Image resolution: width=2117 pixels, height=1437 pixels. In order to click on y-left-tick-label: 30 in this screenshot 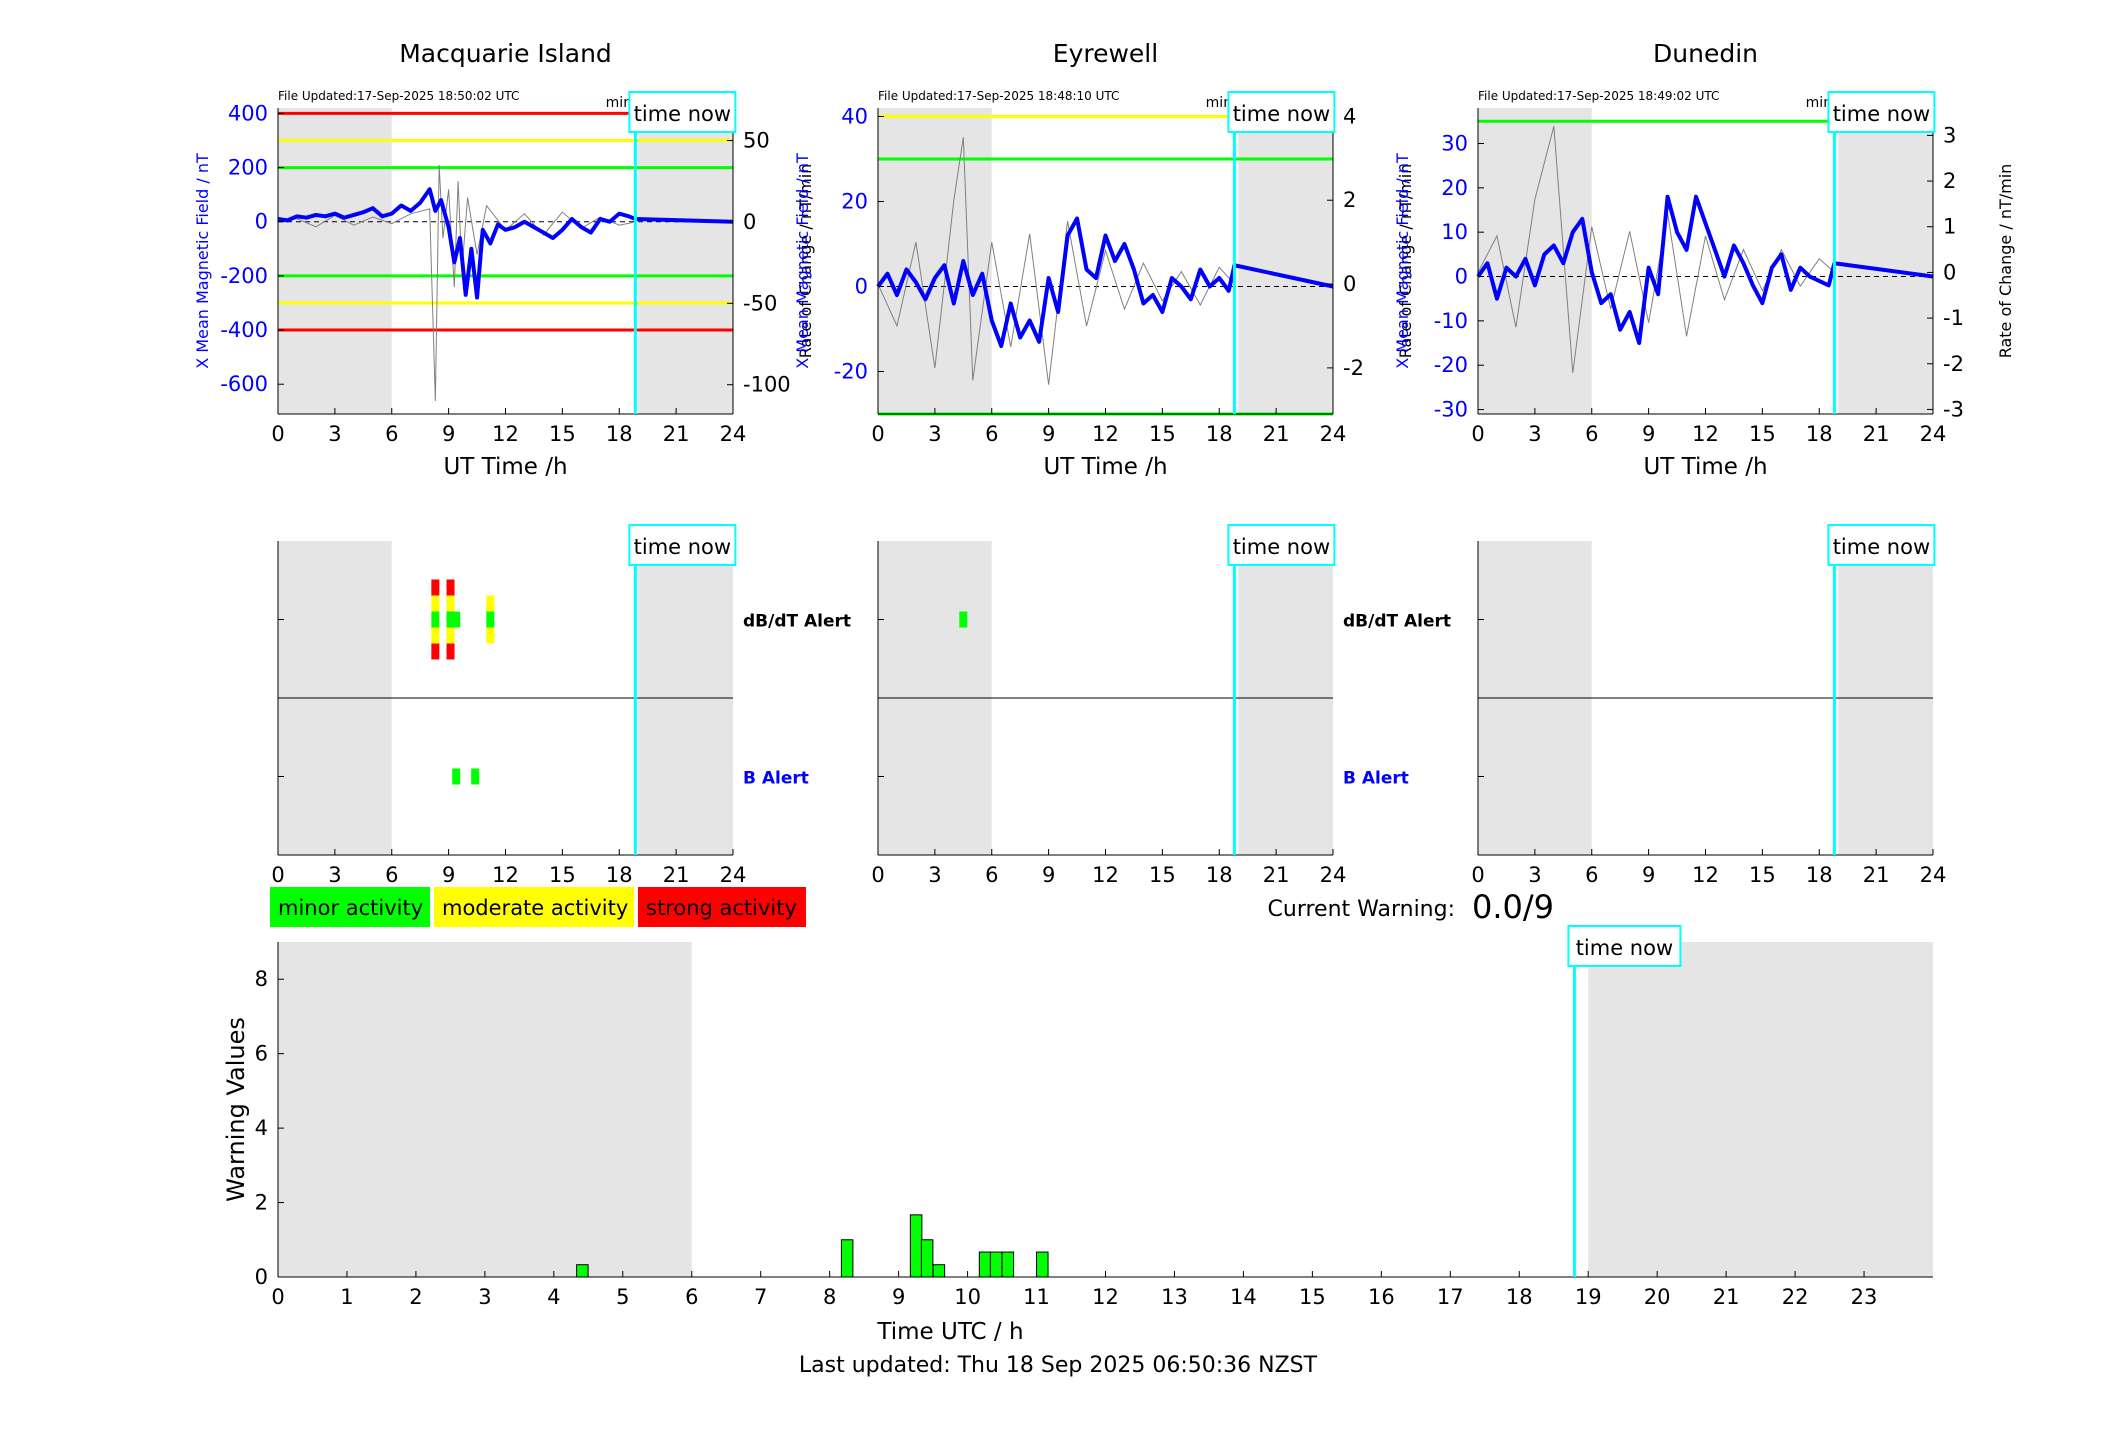, I will do `click(1454, 143)`.